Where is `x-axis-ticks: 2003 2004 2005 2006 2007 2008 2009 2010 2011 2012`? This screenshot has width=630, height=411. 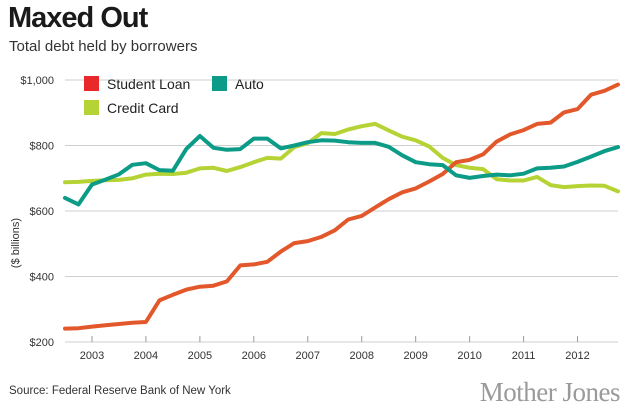 x-axis-ticks: 2003 2004 2005 2006 2007 2008 2009 2010 2011 2012 is located at coordinates (335, 349).